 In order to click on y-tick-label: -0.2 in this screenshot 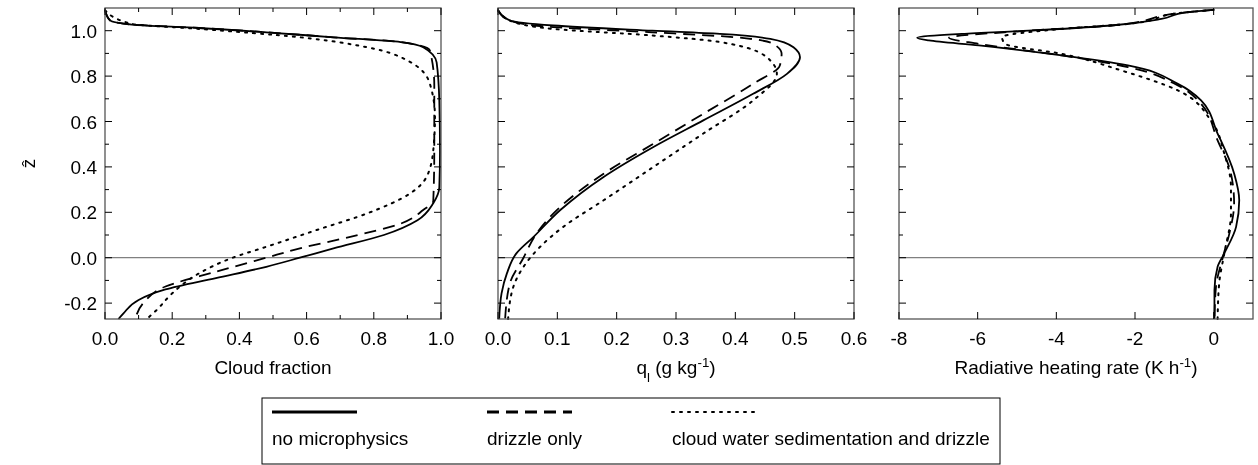, I will do `click(80, 304)`.